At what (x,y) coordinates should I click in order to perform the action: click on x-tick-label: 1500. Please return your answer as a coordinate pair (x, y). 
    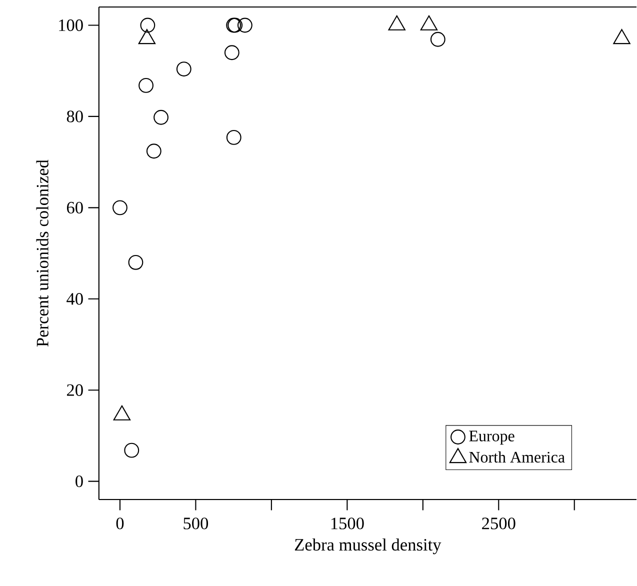
    Looking at the image, I should click on (347, 524).